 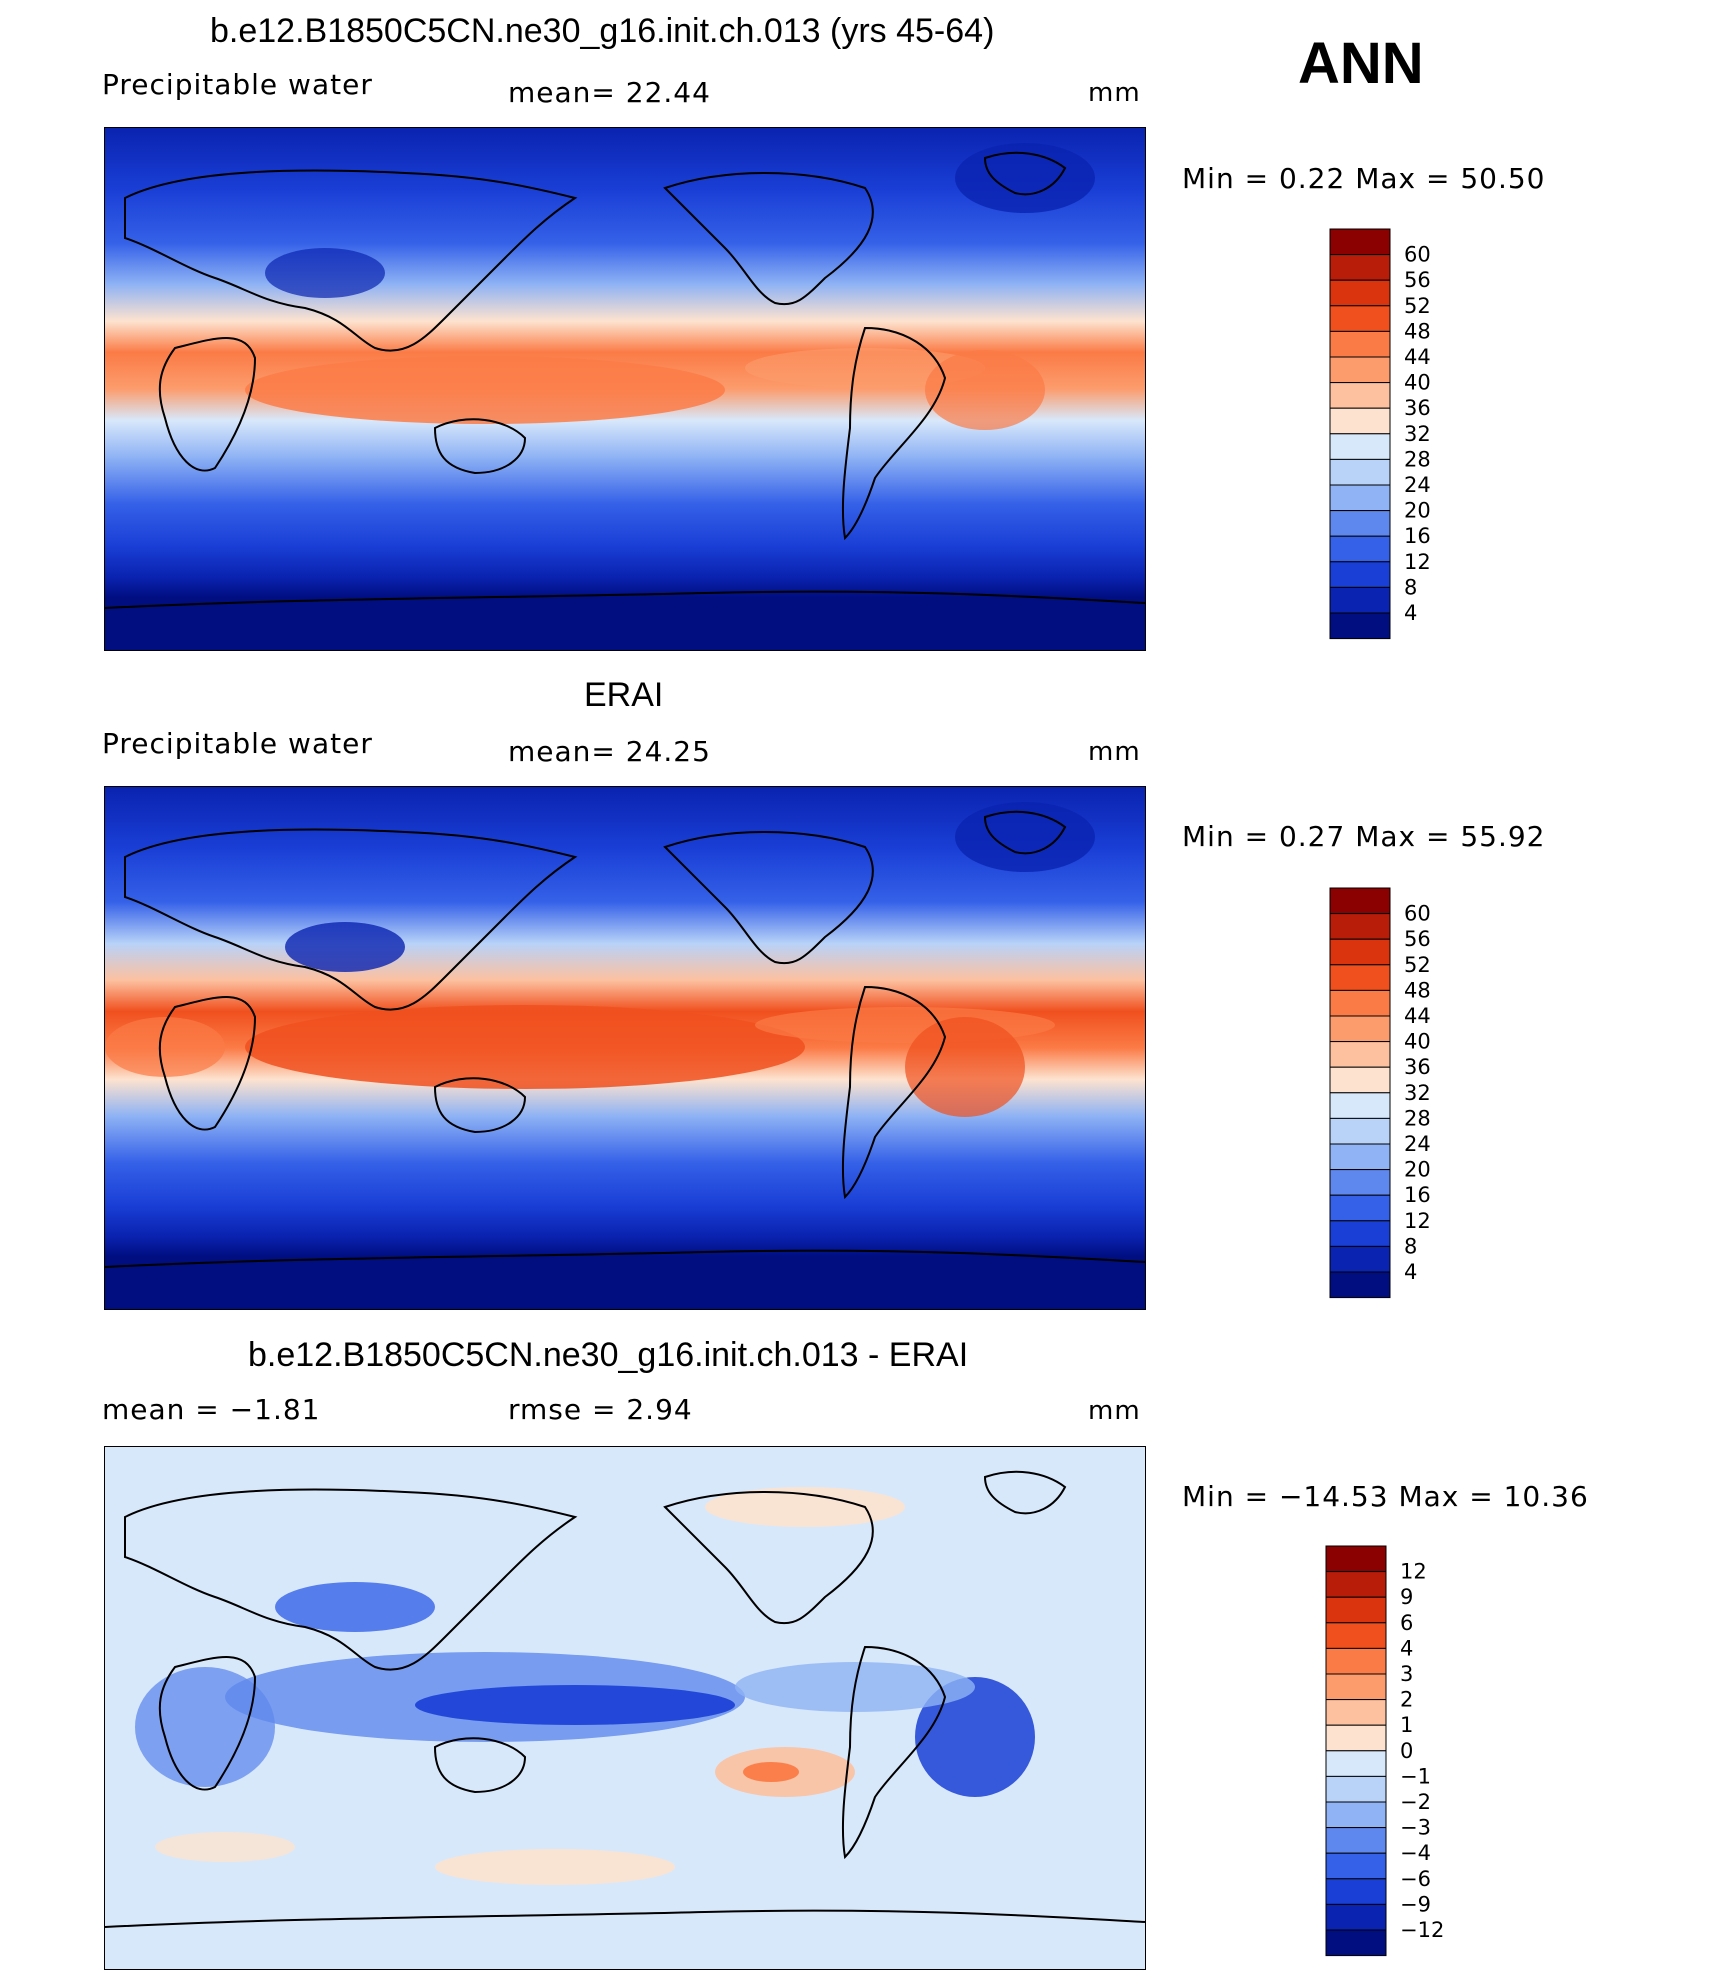 What do you see at coordinates (1415, 1802) in the screenshot?
I see `colorbar-tick-label: −2` at bounding box center [1415, 1802].